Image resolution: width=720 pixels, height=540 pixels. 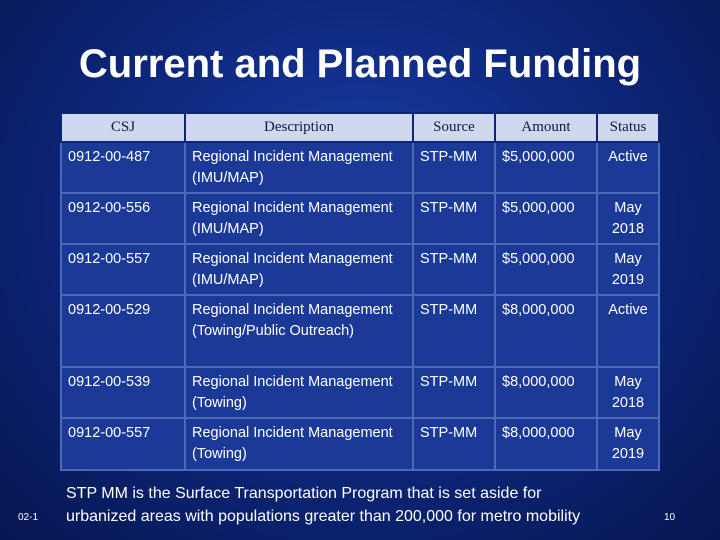 I want to click on slide-title: Current and Planned Funding, so click(x=360, y=64).